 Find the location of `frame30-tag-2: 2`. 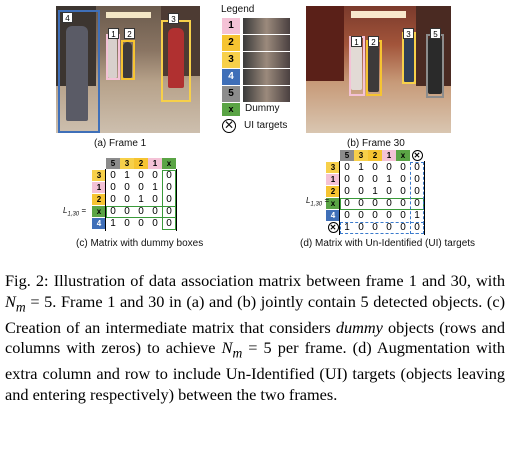

frame30-tag-2: 2 is located at coordinates (373, 41).